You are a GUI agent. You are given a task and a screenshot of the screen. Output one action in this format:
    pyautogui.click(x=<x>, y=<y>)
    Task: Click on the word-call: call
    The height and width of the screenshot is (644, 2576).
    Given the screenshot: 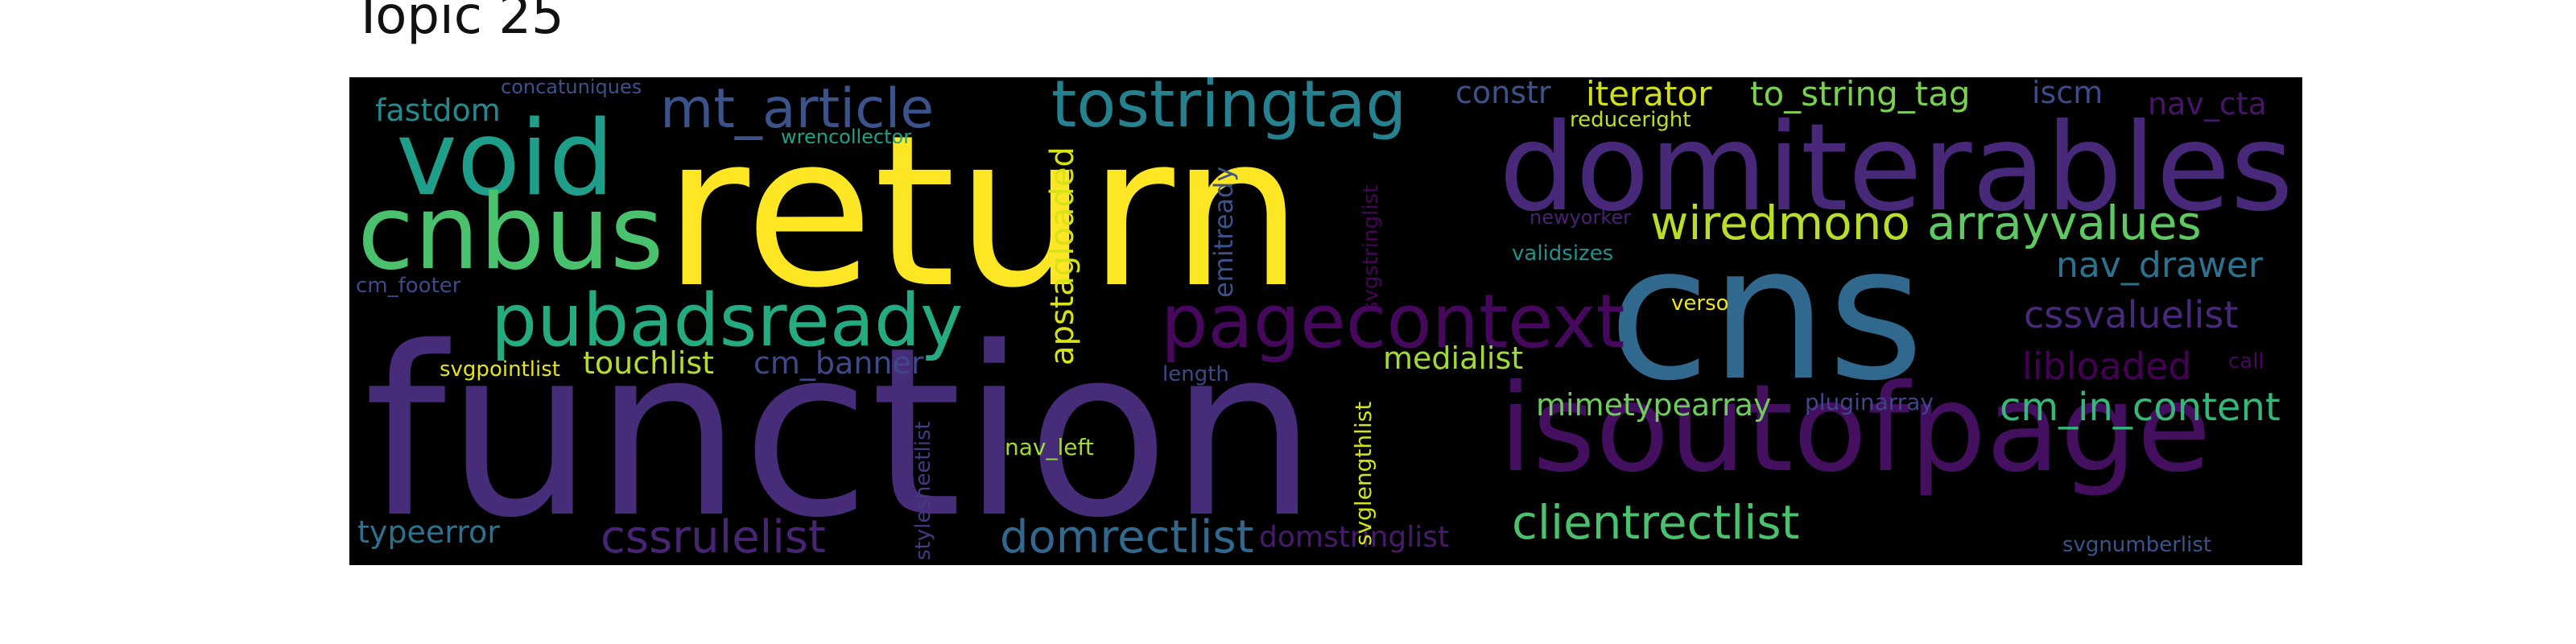 What is the action you would take?
    pyautogui.click(x=2246, y=361)
    